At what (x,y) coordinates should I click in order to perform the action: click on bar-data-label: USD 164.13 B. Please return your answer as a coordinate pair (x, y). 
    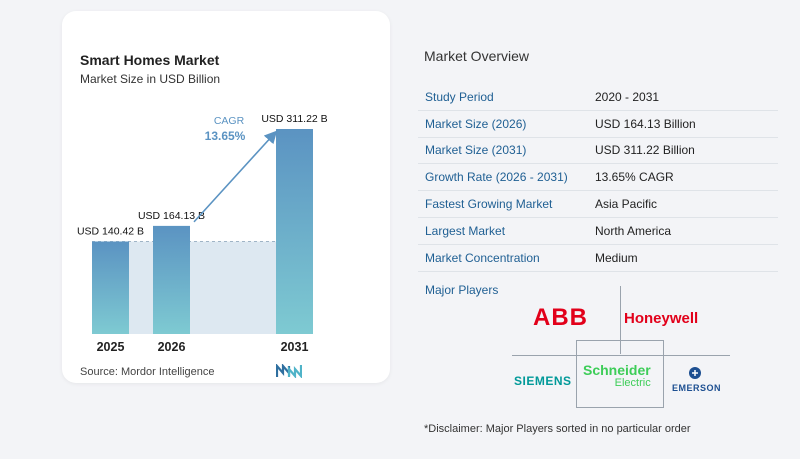
    Looking at the image, I should click on (171, 216).